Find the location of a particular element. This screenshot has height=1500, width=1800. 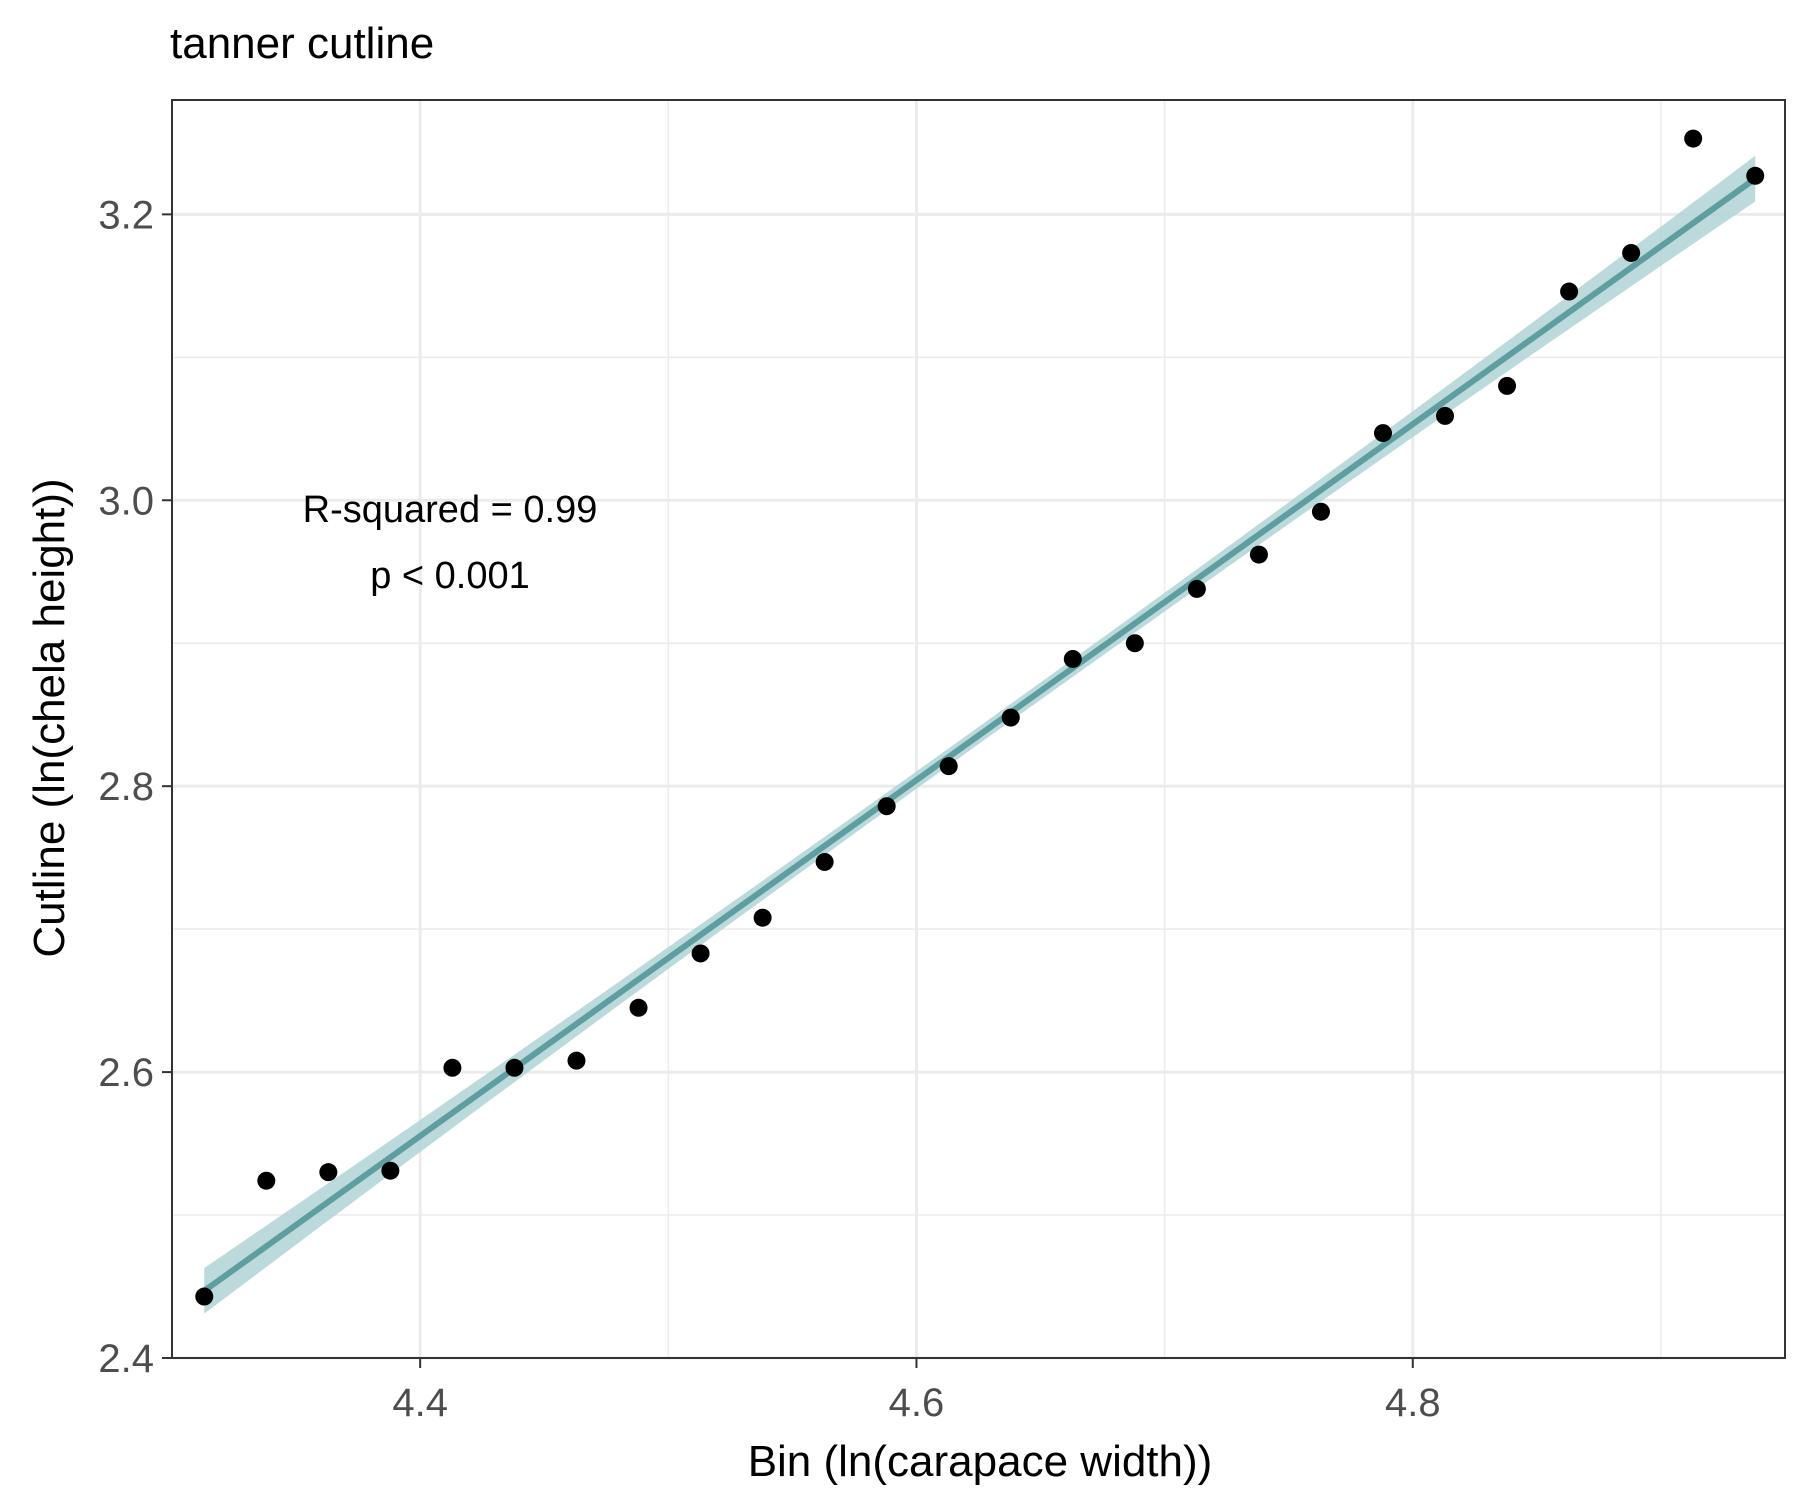

y-tick-label: 2.8 is located at coordinates (126, 787).